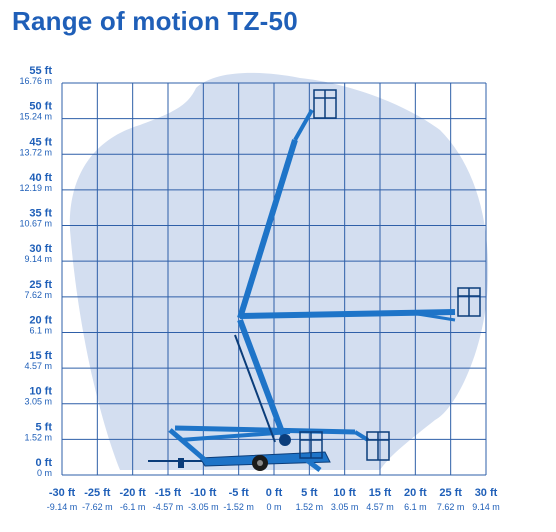  What do you see at coordinates (203, 507) in the screenshot?
I see `x-tick-label-m: -3.05 m` at bounding box center [203, 507].